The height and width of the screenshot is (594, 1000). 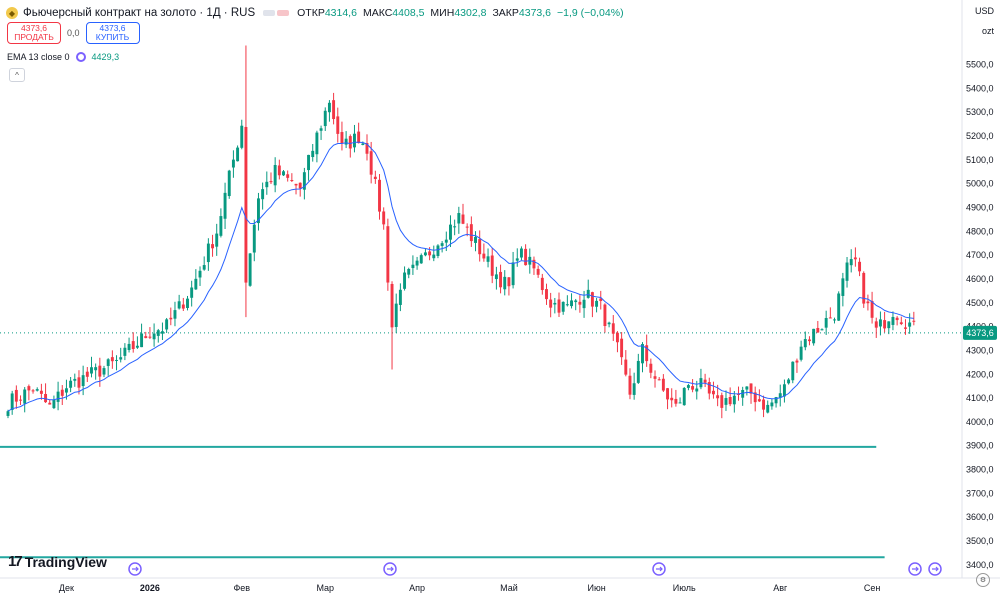 I want to click on open-value: 4314,6, so click(x=340, y=13).